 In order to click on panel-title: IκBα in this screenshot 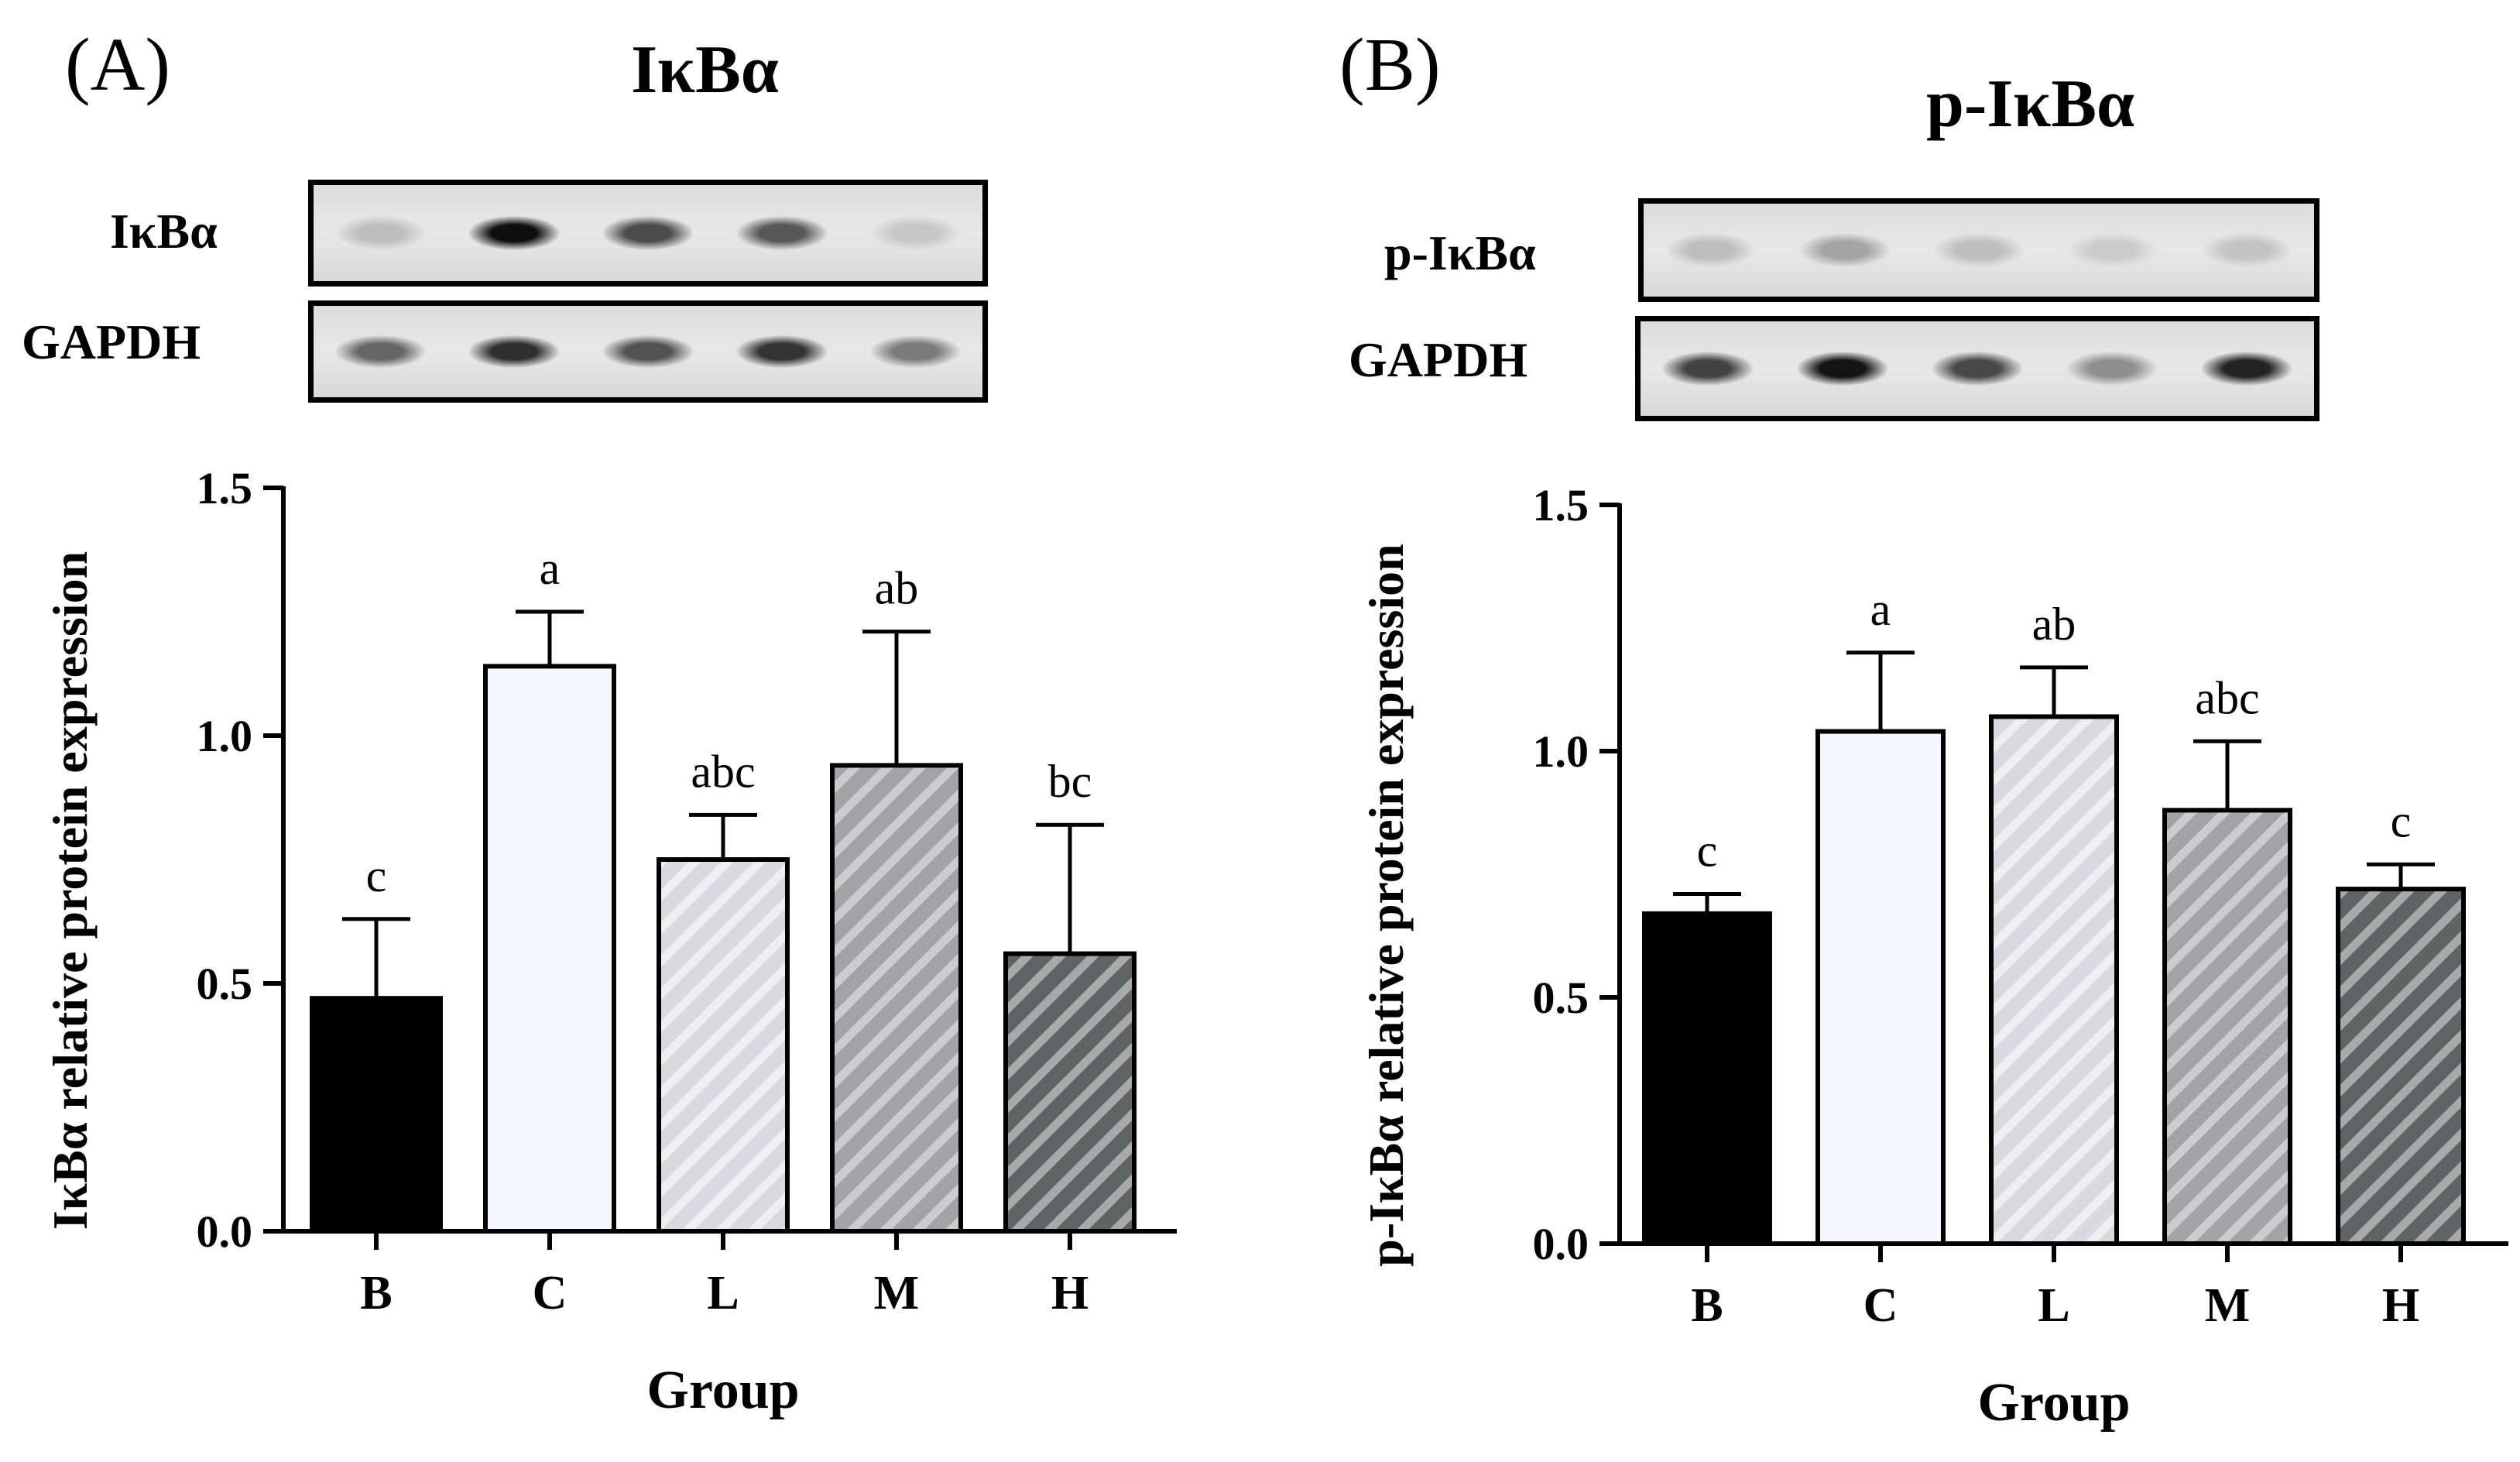, I will do `click(705, 70)`.